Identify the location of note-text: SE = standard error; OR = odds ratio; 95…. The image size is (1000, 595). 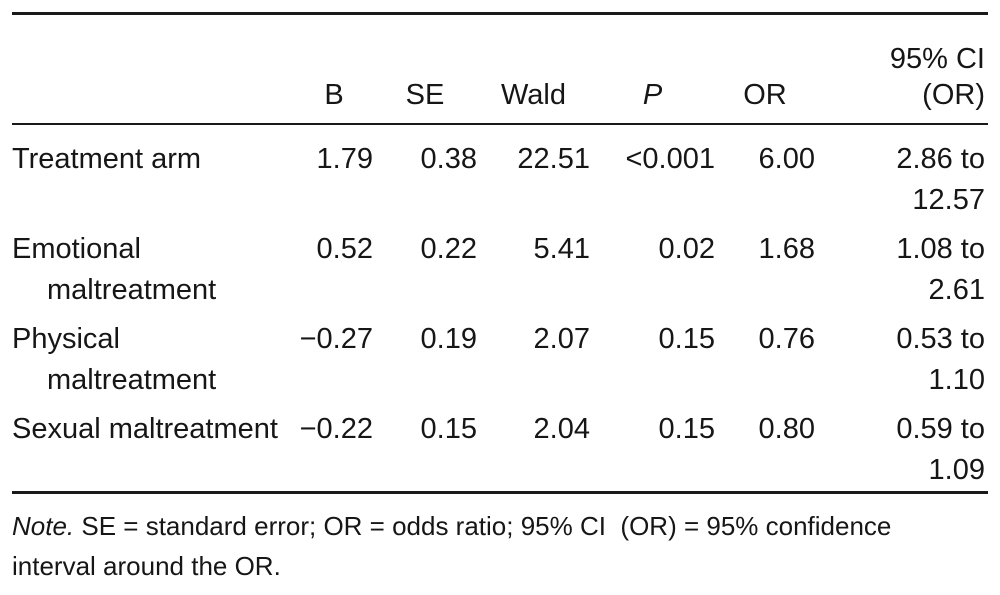
(452, 546).